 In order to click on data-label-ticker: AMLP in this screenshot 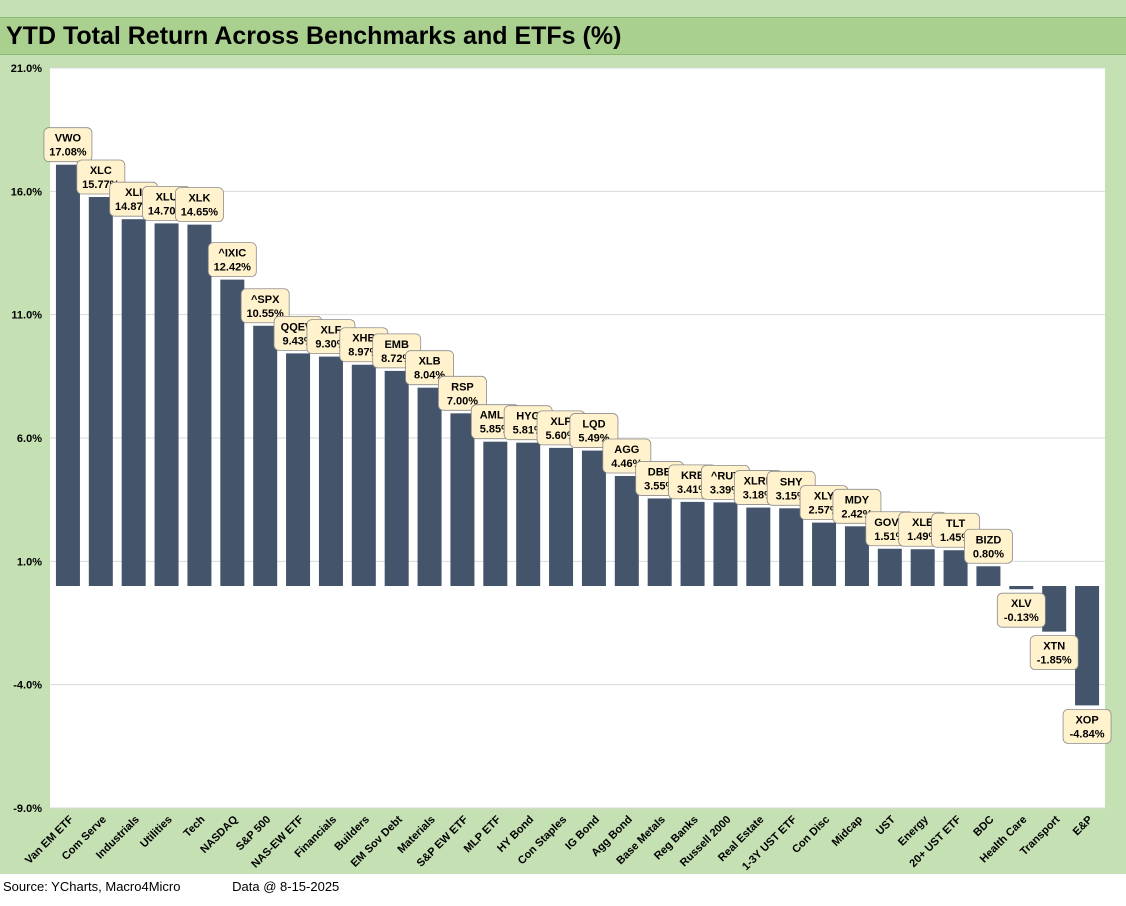, I will do `click(495, 416)`.